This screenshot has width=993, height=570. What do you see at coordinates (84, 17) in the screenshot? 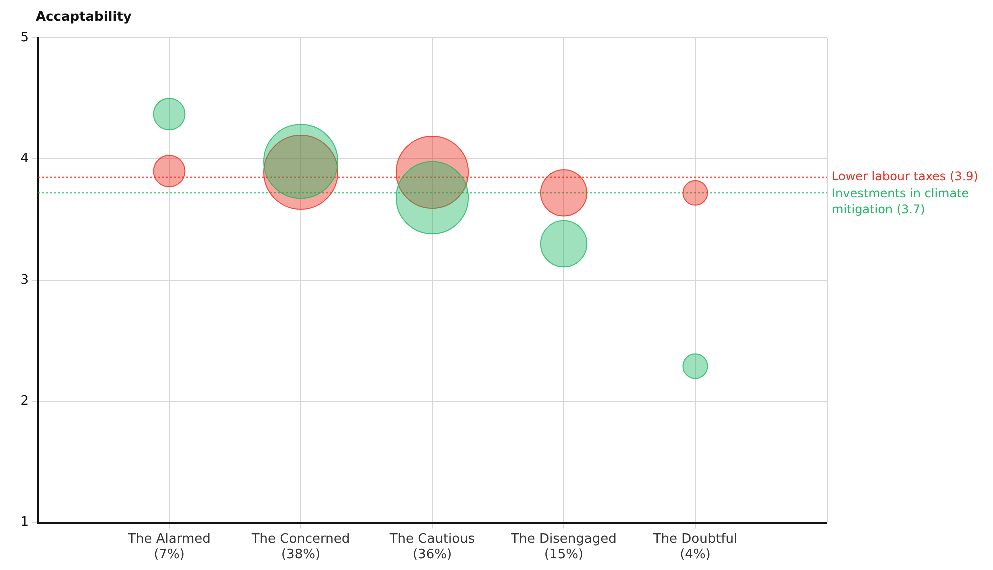
I see `y-axis-title: Accaptability` at bounding box center [84, 17].